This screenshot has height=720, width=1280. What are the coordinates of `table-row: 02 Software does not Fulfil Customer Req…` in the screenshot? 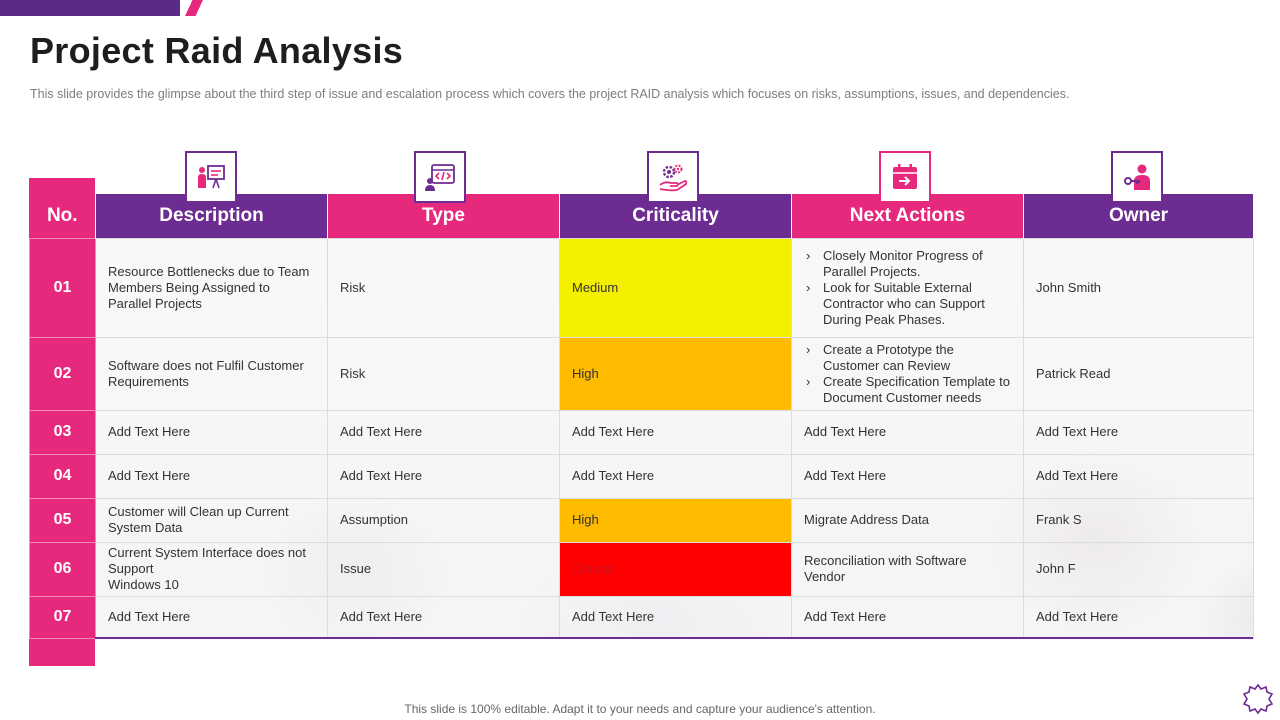 It's located at (641, 373).